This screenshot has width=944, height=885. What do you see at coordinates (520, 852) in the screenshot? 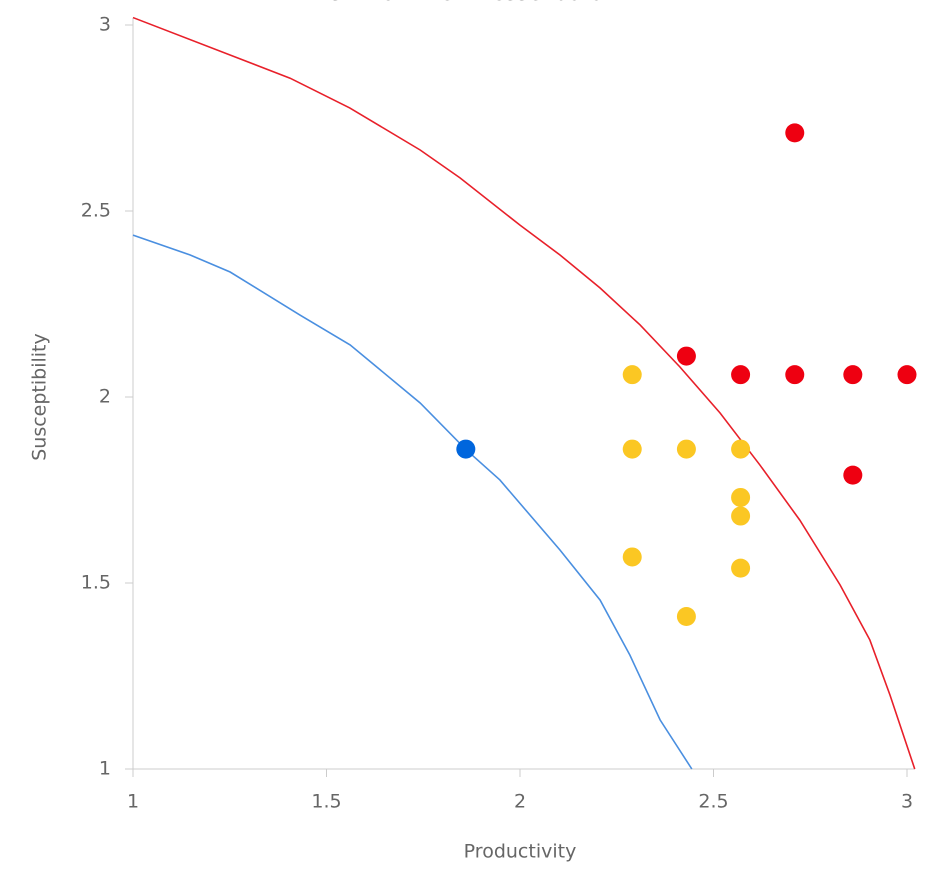
I see `x-axis-title: Productivity` at bounding box center [520, 852].